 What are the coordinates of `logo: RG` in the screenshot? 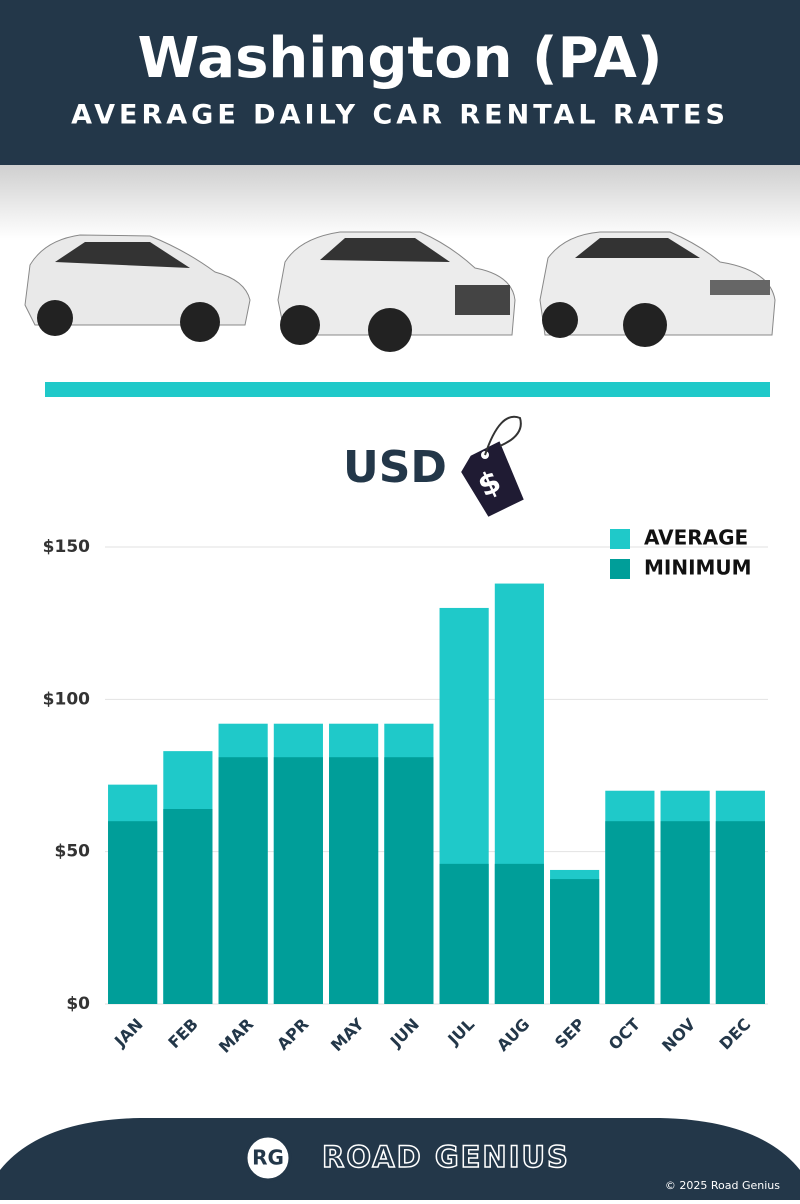 It's located at (268, 1158).